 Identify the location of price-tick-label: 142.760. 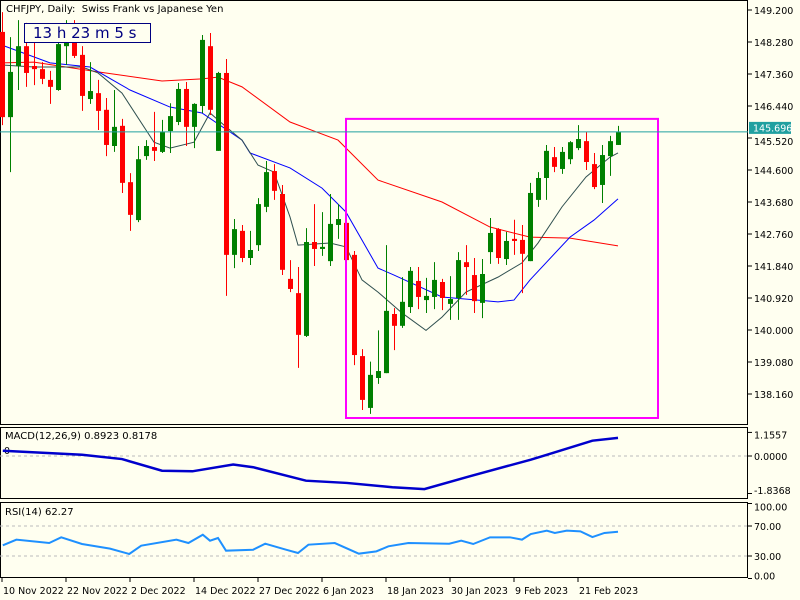
(773, 235).